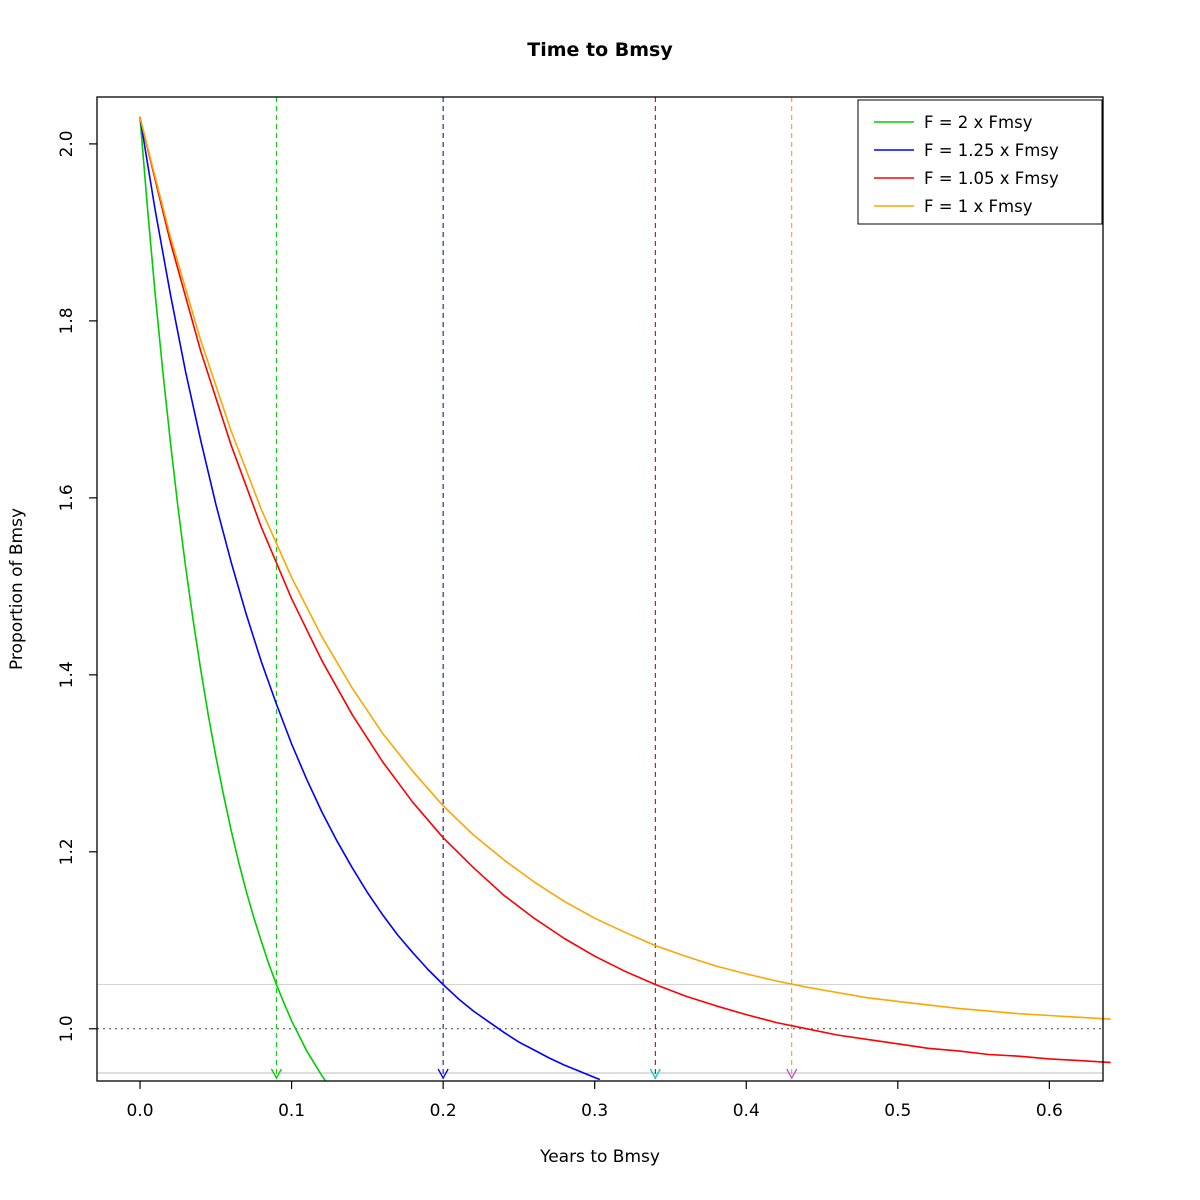 This screenshot has width=1200, height=1200. What do you see at coordinates (67, 320) in the screenshot?
I see `y-tick-label: 1.8` at bounding box center [67, 320].